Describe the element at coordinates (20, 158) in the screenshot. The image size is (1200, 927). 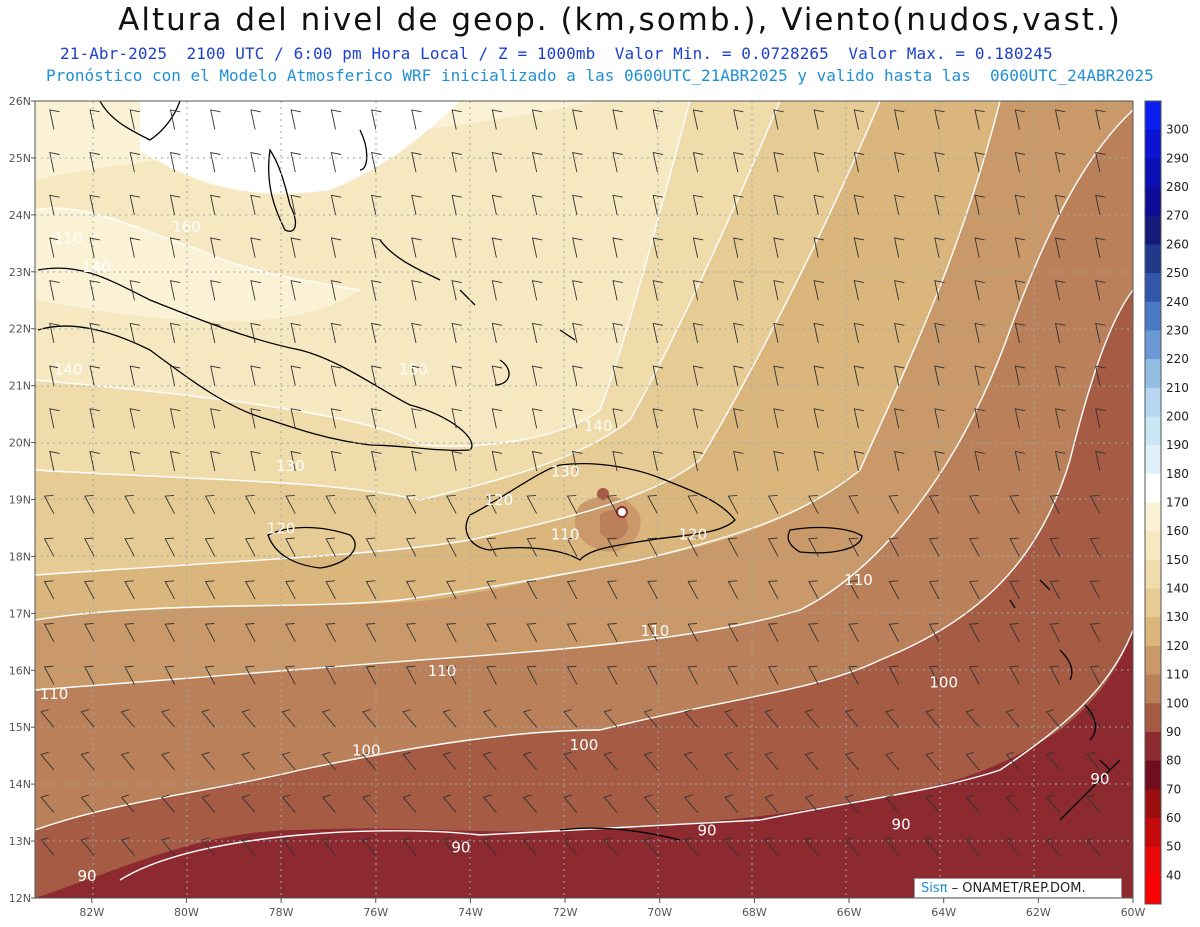
I see `latitude-label: 25N` at that location.